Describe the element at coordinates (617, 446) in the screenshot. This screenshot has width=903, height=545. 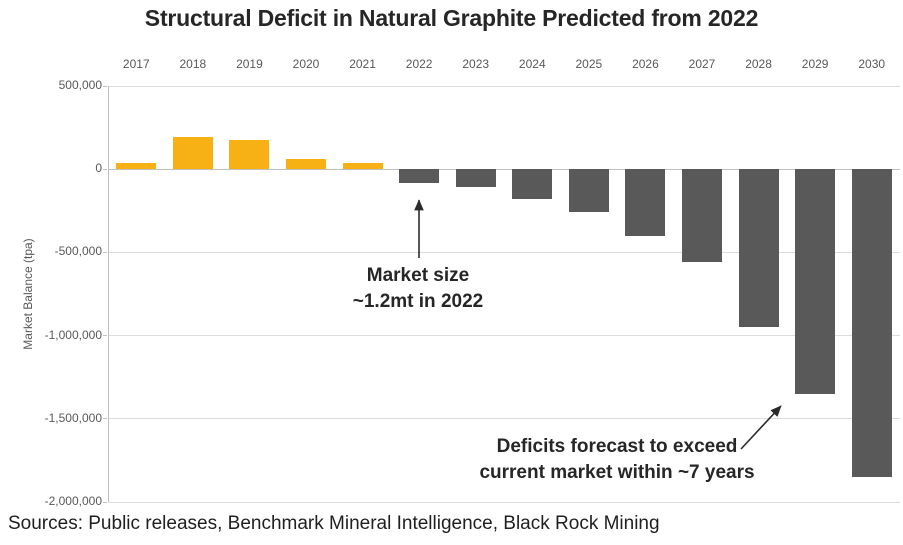
I see `annotation-deficit-forecast-line1: Deficits forecast to exceed` at that location.